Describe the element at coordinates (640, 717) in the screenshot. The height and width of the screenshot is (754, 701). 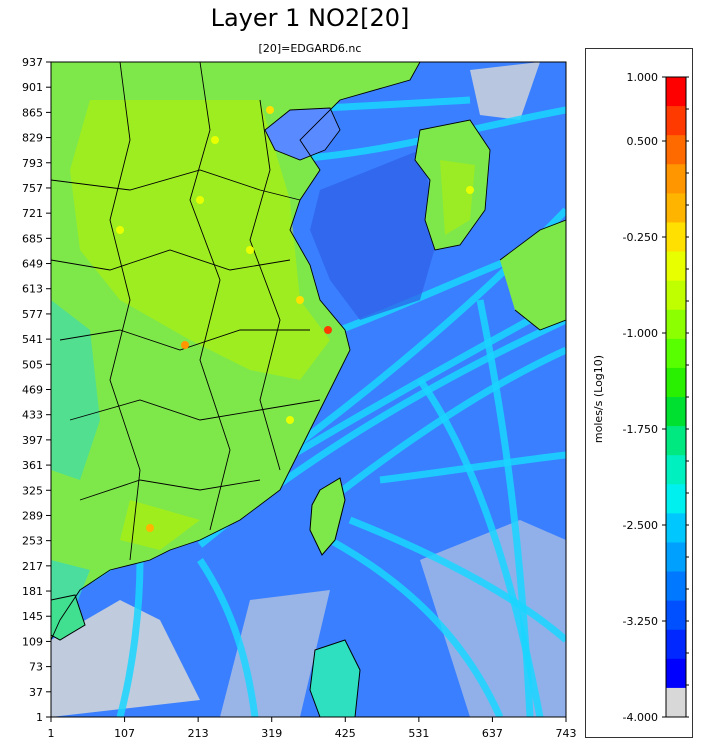
I see `colorbar-tick-label: -4.000` at that location.